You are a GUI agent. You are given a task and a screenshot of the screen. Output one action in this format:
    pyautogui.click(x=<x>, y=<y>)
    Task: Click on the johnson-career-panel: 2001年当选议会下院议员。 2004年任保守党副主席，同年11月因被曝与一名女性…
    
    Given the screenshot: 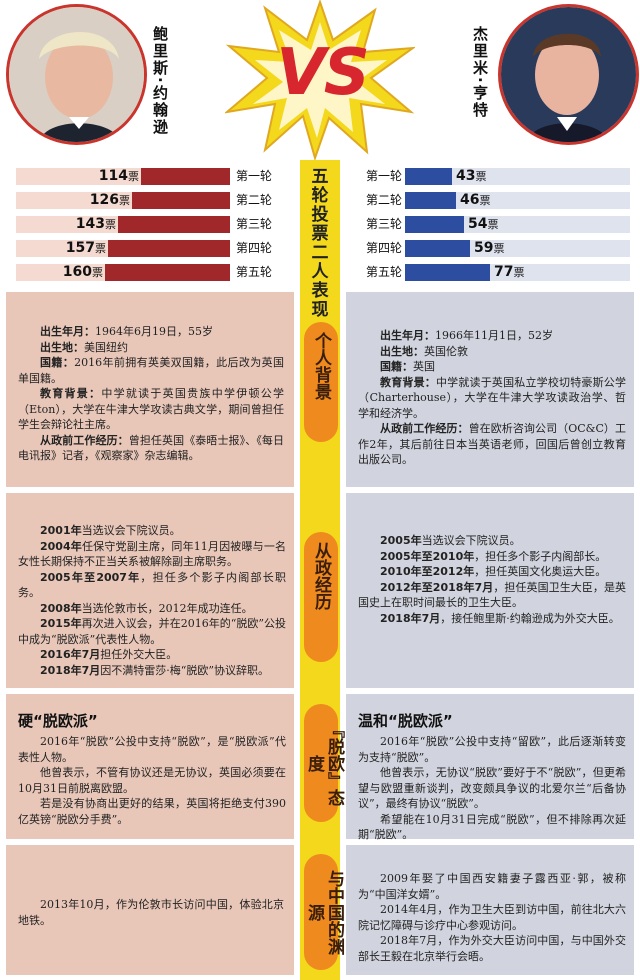 What is the action you would take?
    pyautogui.click(x=150, y=590)
    